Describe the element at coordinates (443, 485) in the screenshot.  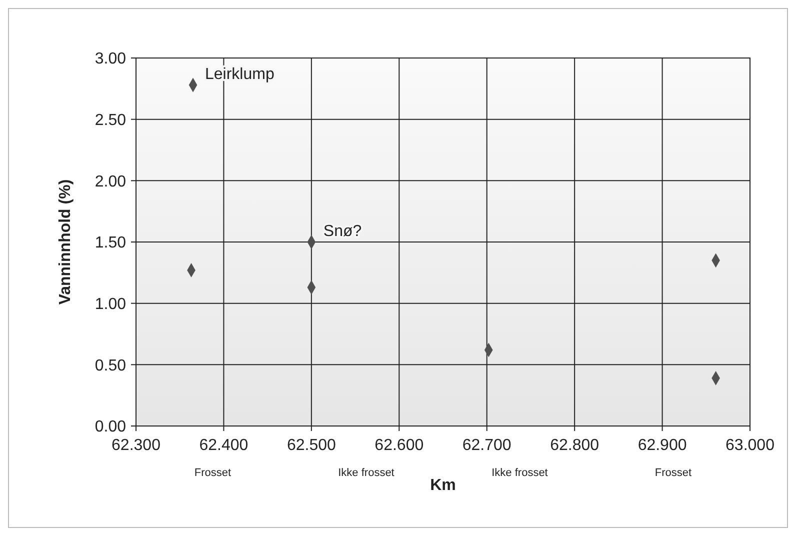
I see `x-axis-title: Km` at that location.